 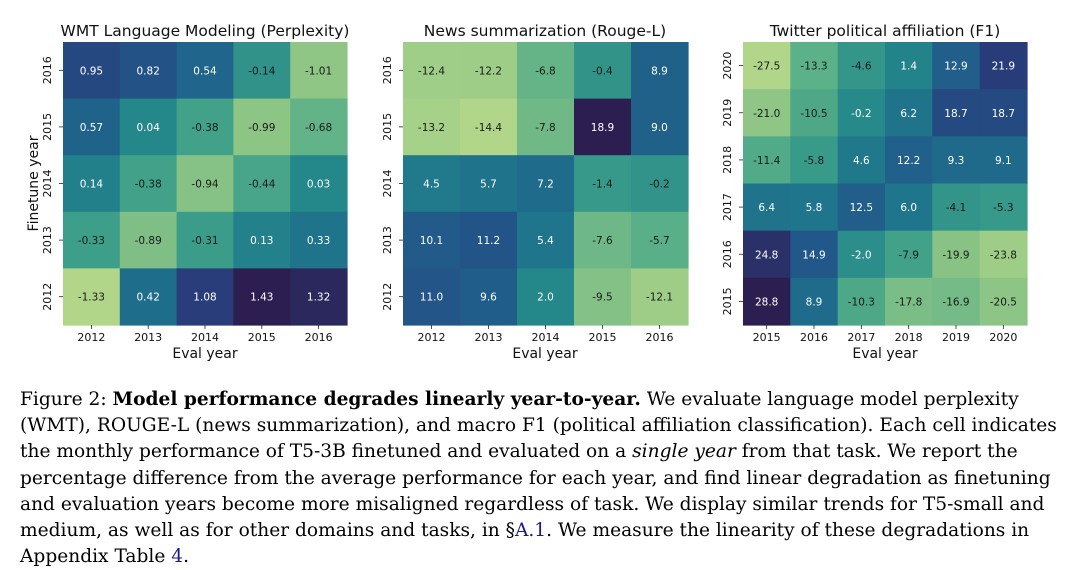 I want to click on cell-value-label: 4.6, so click(x=861, y=161).